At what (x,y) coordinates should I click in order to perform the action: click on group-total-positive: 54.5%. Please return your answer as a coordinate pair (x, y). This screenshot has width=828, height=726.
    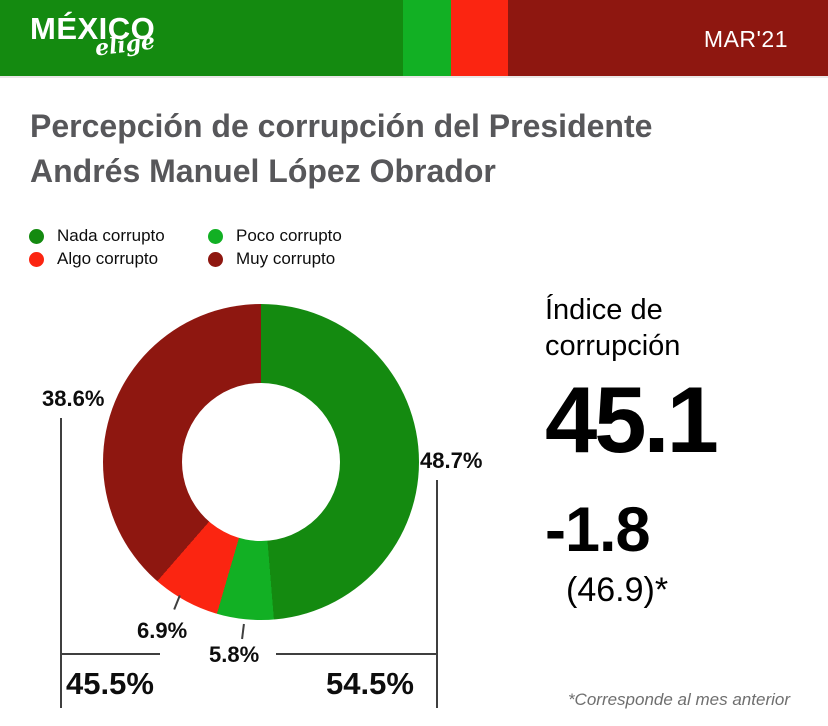
    Looking at the image, I should click on (370, 683).